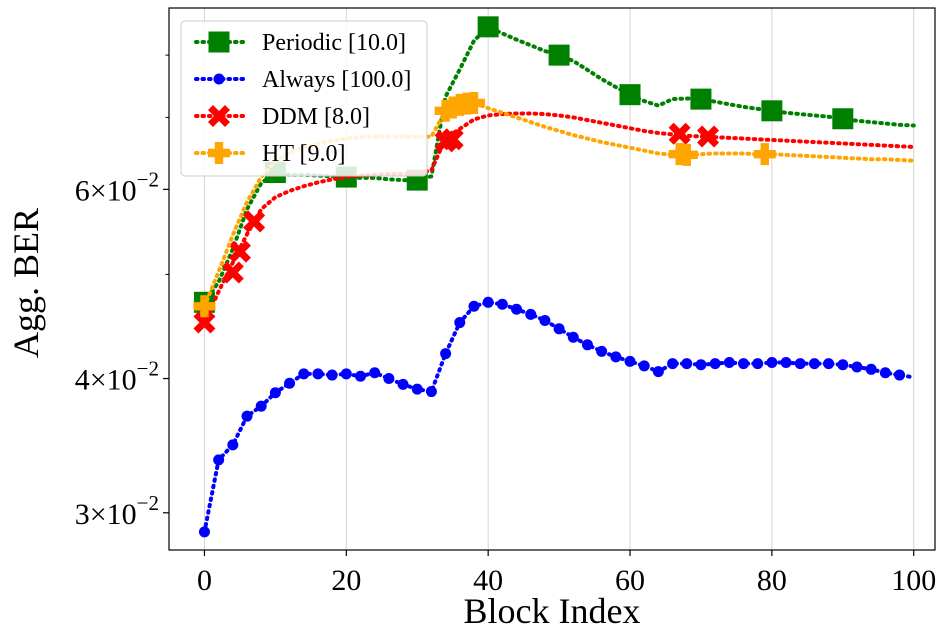 The height and width of the screenshot is (640, 945). What do you see at coordinates (913, 580) in the screenshot?
I see `x-tick-label: 100` at bounding box center [913, 580].